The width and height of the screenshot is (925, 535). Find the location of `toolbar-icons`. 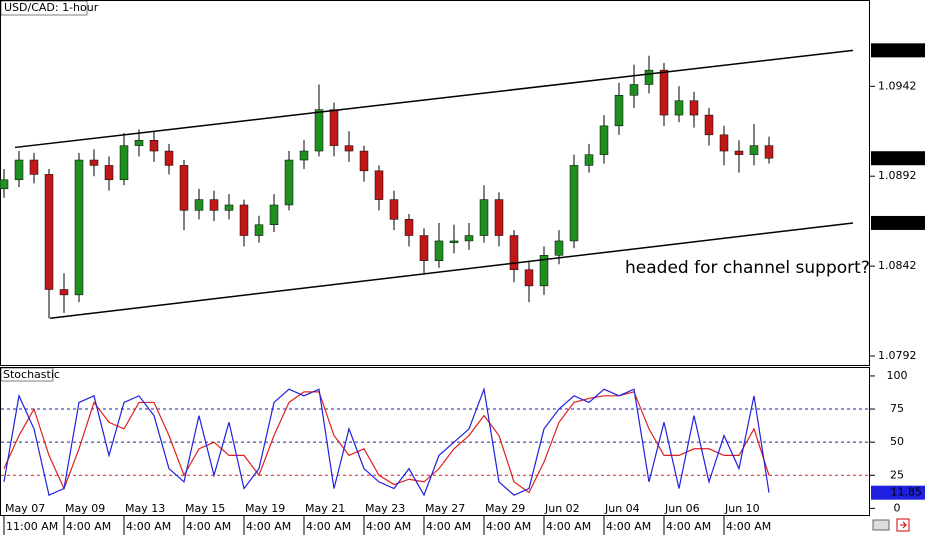

toolbar-icons is located at coordinates (891, 525).